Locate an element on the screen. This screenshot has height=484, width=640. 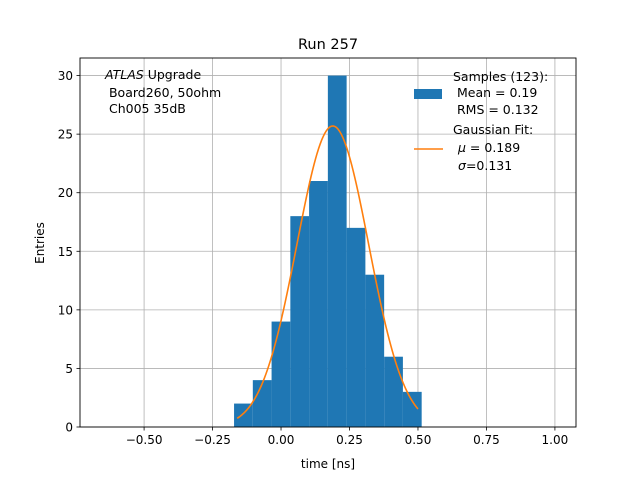
annotation-line2: Board260, 50ohm is located at coordinates (163, 92).